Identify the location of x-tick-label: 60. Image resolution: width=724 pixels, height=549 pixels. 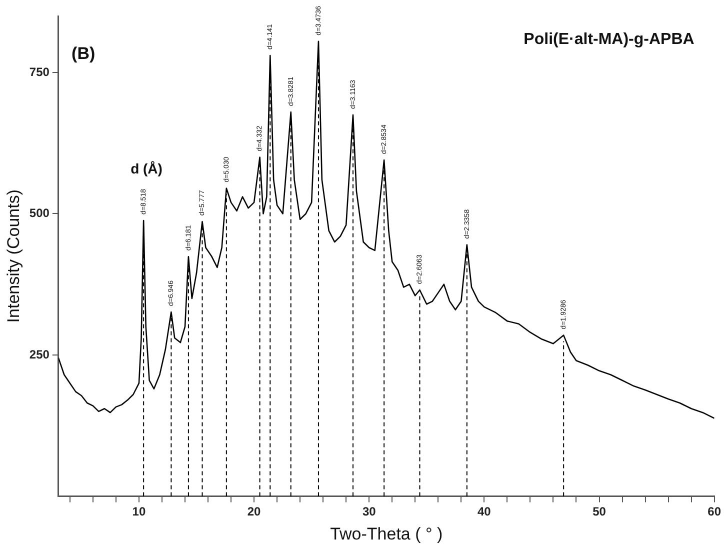
(715, 511).